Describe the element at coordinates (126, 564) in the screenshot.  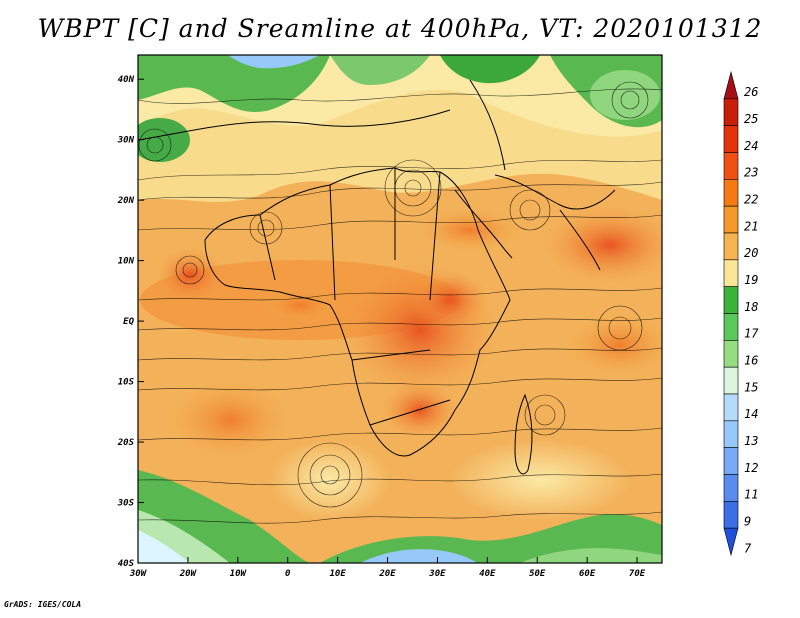
I see `lat-label: 40S` at that location.